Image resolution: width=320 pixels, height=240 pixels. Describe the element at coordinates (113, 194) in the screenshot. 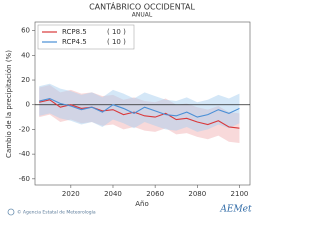

I see `x-tick-label: 2040` at that location.